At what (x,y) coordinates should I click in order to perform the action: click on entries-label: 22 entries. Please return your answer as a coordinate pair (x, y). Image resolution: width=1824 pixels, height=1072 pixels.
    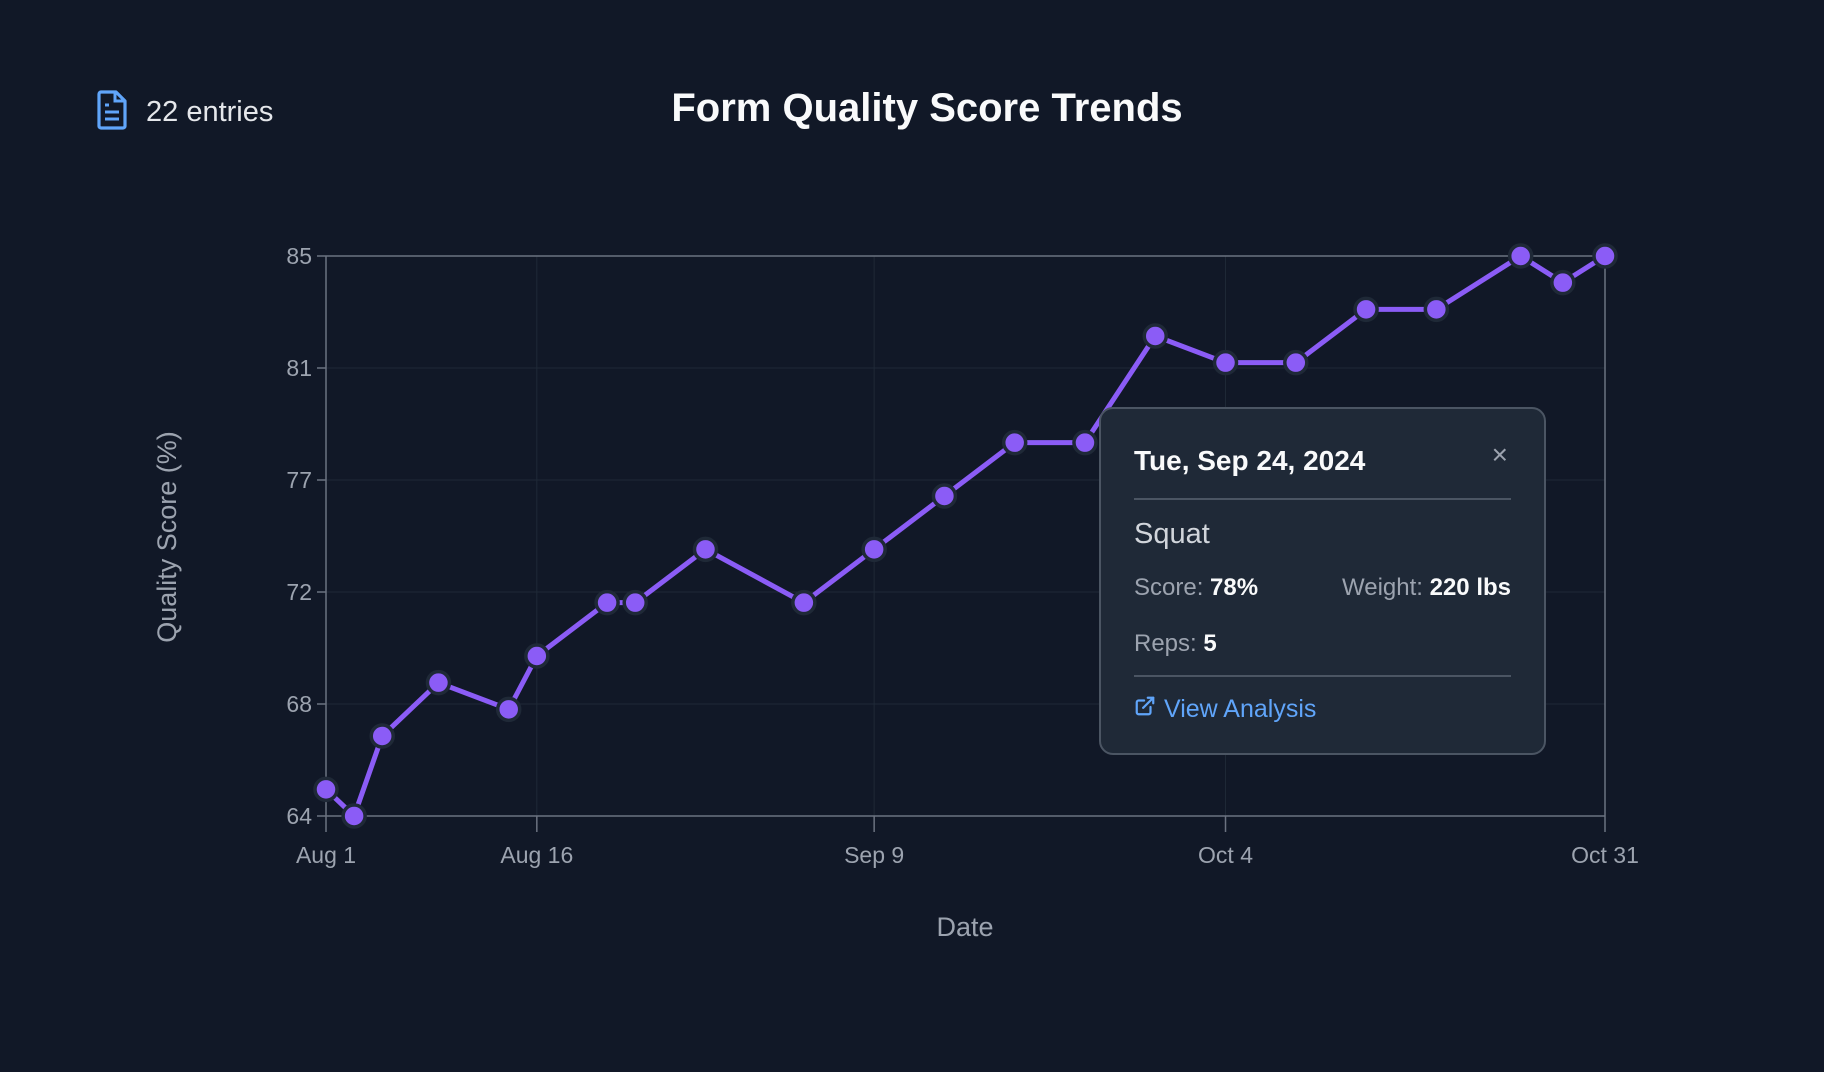
    Looking at the image, I should click on (210, 112).